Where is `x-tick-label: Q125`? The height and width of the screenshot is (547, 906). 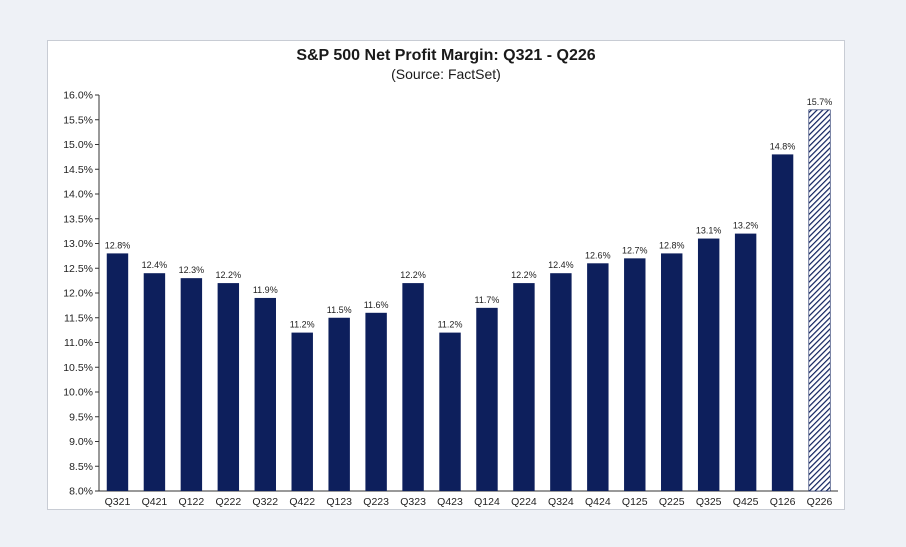
x-tick-label: Q125 is located at coordinates (635, 502).